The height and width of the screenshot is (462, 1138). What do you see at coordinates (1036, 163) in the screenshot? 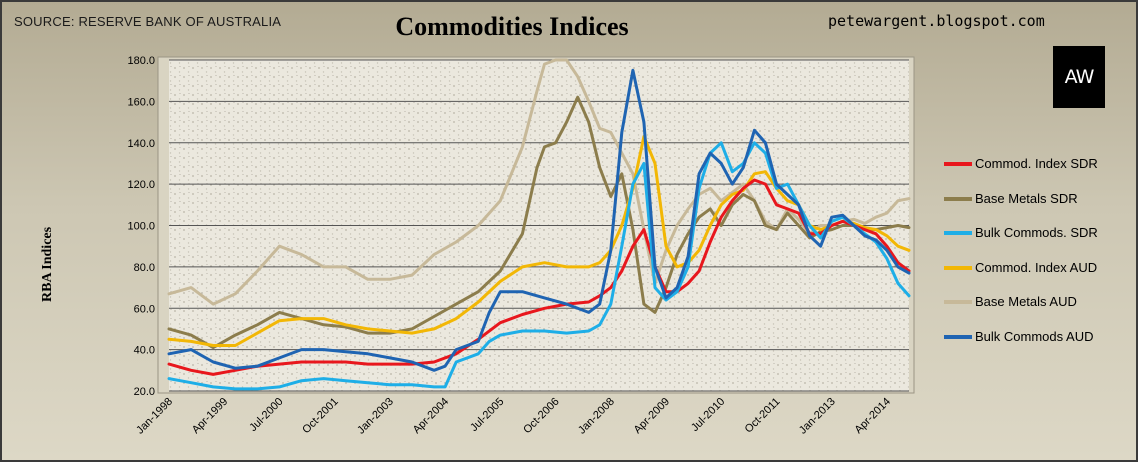
I see `legend-label: Commod. Index SDR` at bounding box center [1036, 163].